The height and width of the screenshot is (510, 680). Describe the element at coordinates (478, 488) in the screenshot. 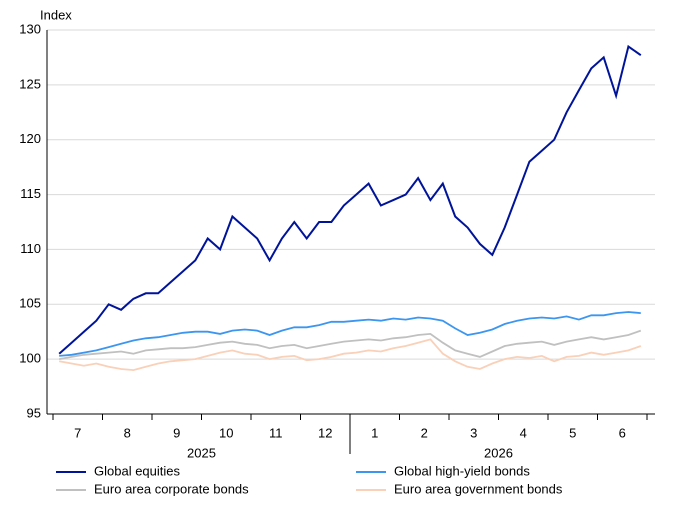

I see `legend-label: Euro area government bonds` at that location.